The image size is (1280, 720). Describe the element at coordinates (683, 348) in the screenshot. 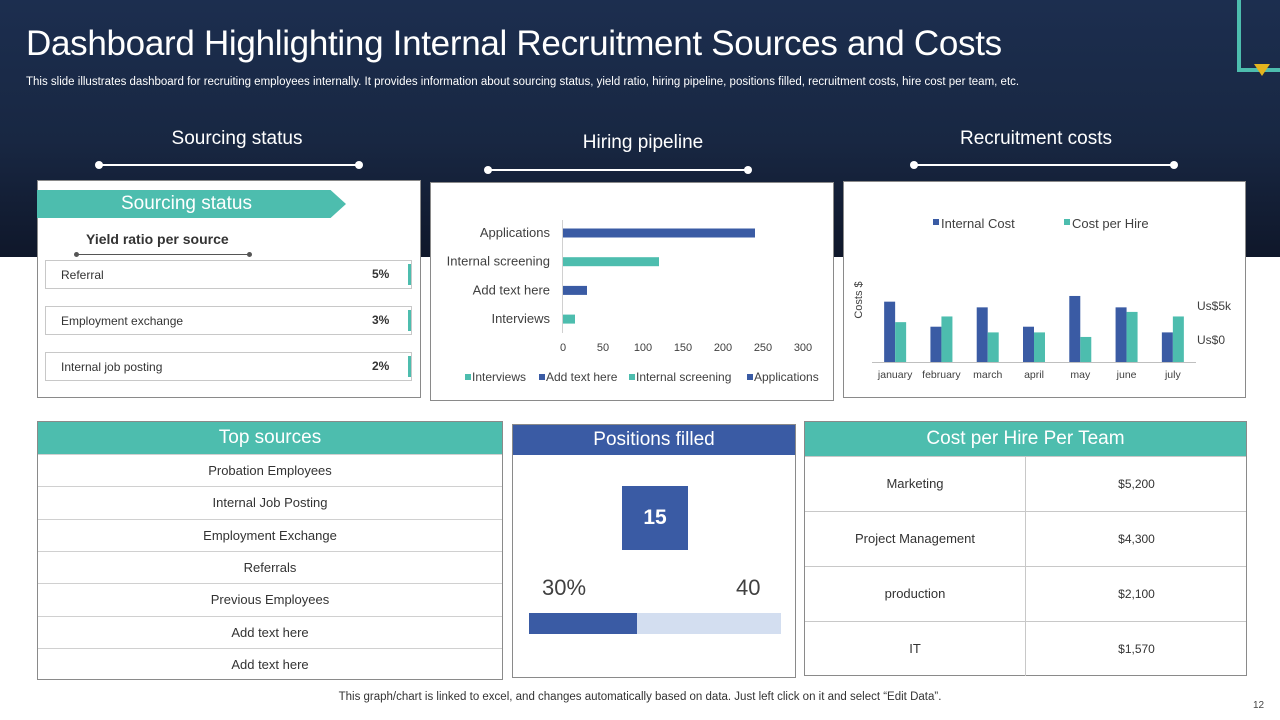

I see `tick-label: 150` at that location.